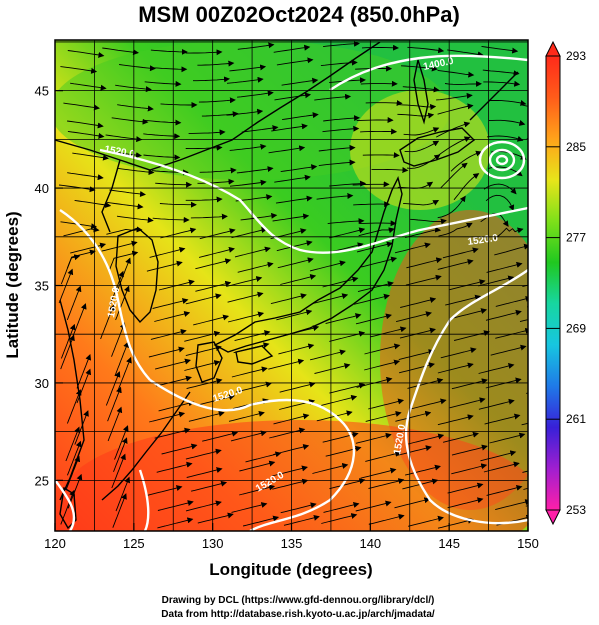 The width and height of the screenshot is (599, 625). What do you see at coordinates (553, 283) in the screenshot?
I see `colorbar-body` at bounding box center [553, 283].